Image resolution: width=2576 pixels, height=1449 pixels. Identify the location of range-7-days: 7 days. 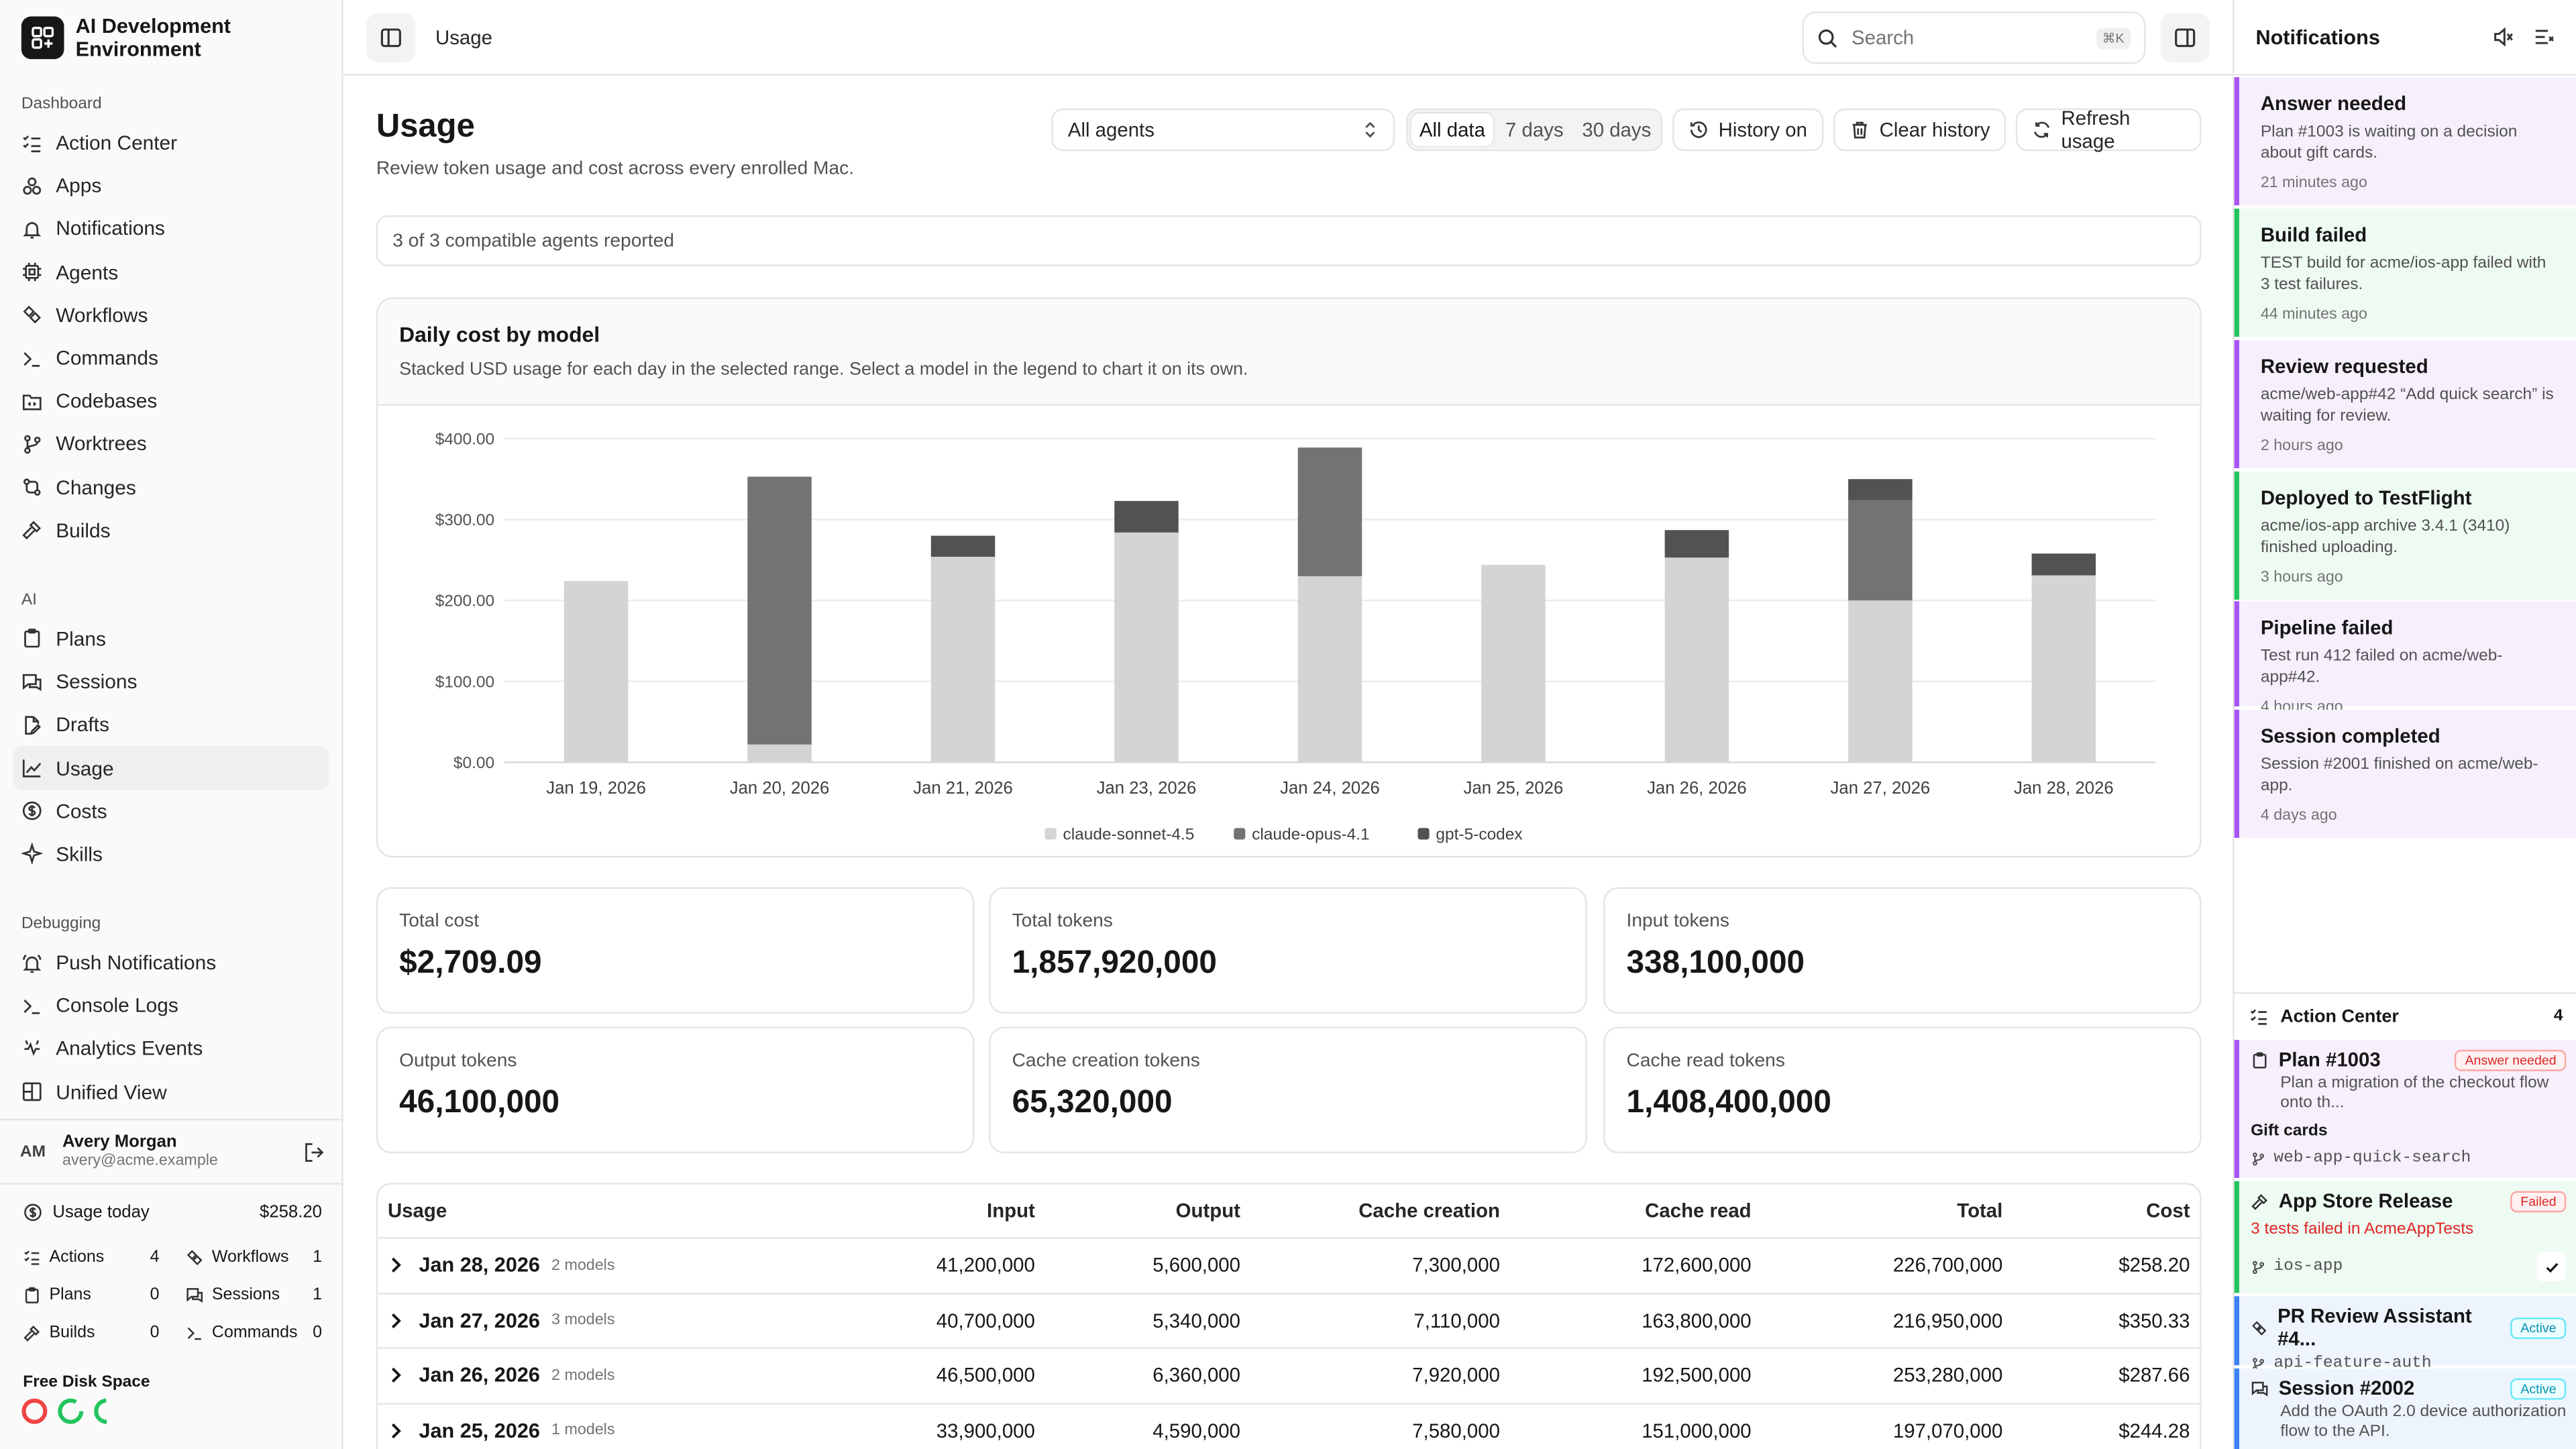
(1534, 130).